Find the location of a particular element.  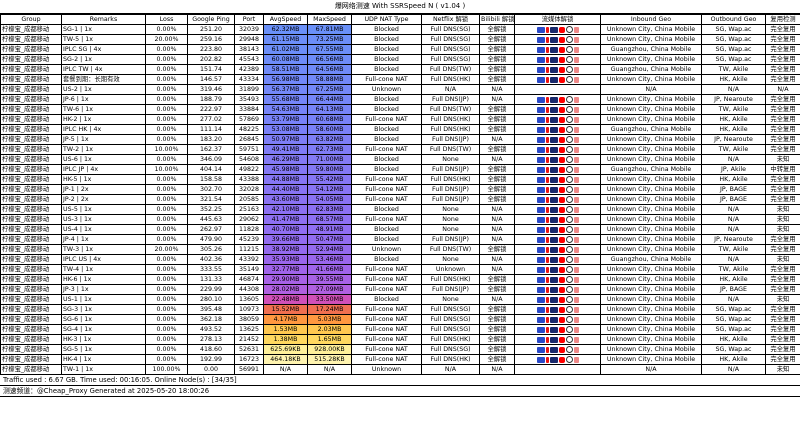

cell-google-ping: 251.20 is located at coordinates (211, 29).